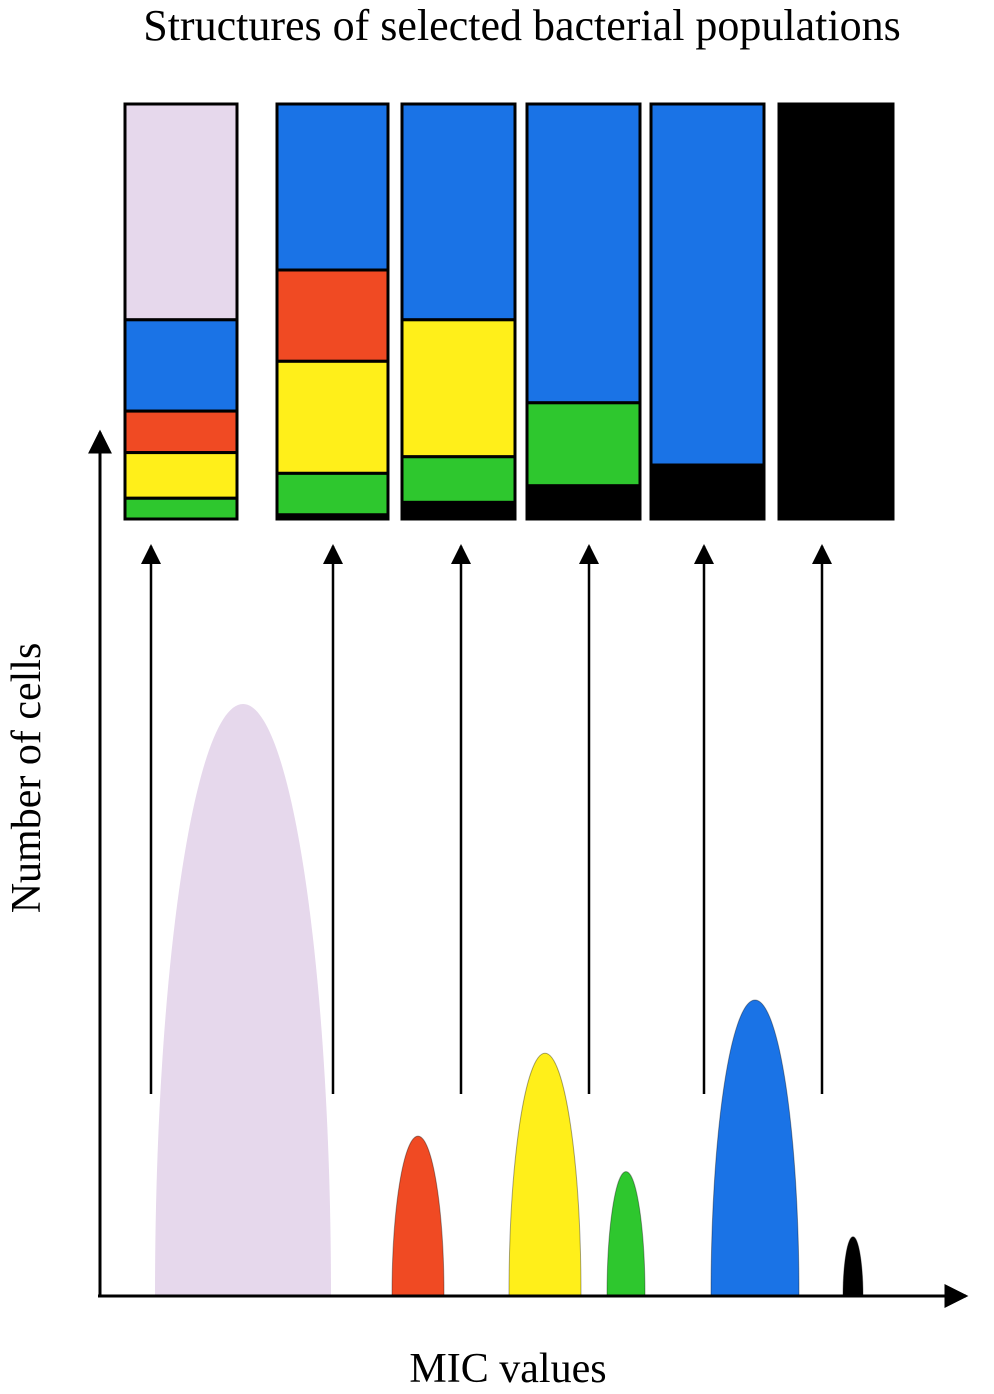 The width and height of the screenshot is (994, 1394). Describe the element at coordinates (583, 502) in the screenshot. I see `population-4-segment-black` at that location.